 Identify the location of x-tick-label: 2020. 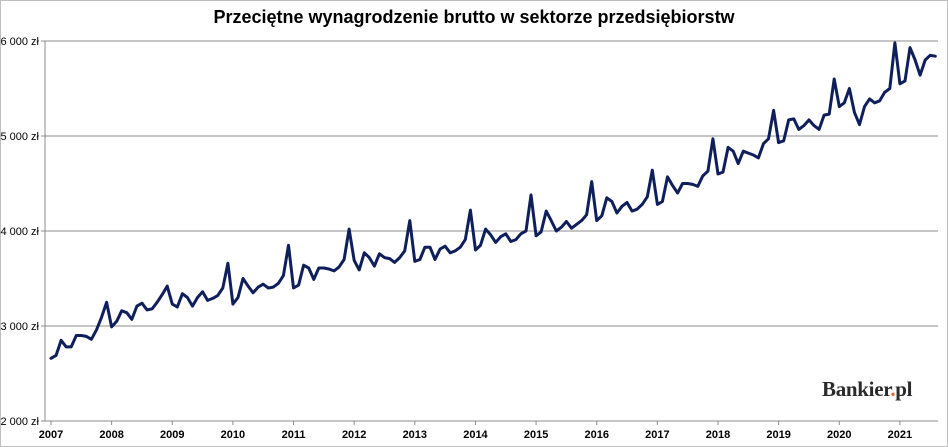
(839, 435).